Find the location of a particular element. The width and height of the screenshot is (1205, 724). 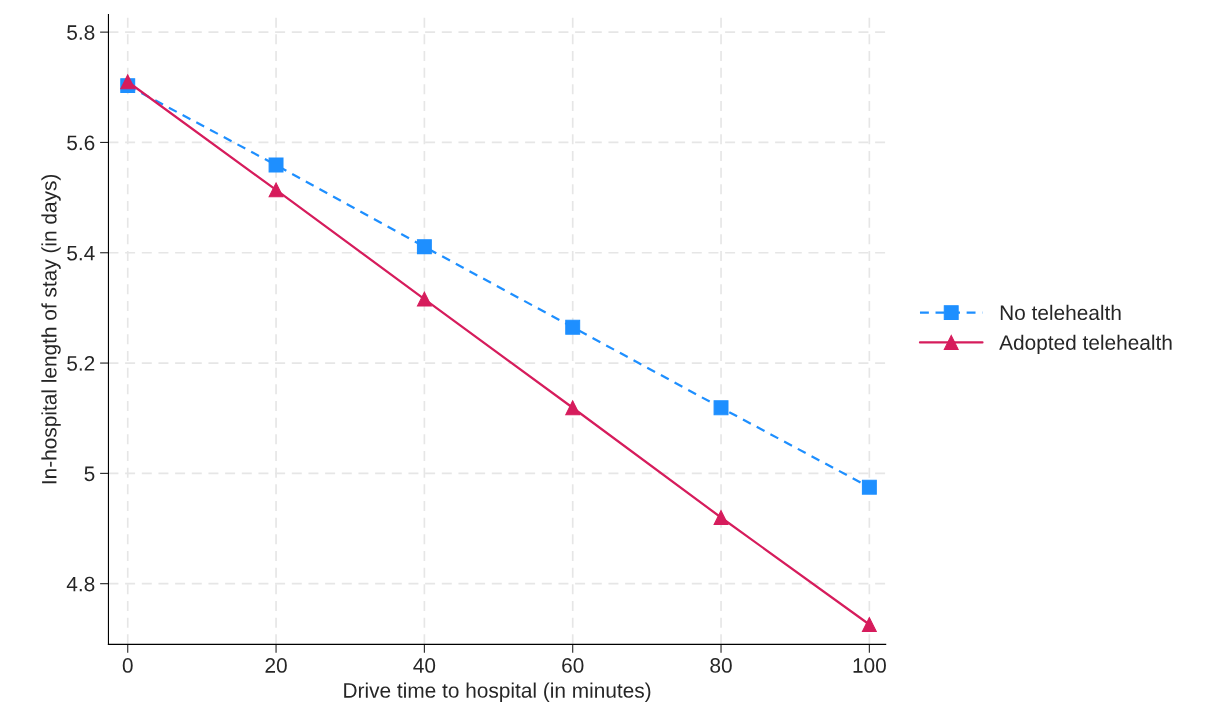

legend-label: No telehealth is located at coordinates (1060, 312).